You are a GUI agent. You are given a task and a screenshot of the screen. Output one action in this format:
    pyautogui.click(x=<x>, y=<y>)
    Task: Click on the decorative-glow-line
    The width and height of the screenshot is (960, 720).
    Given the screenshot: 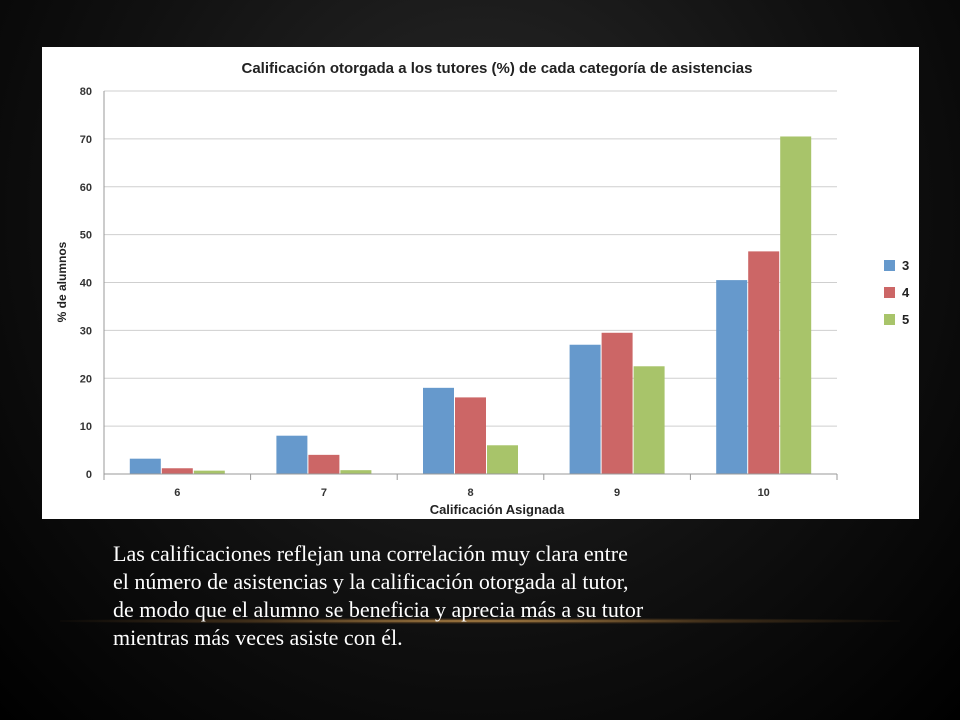 What is the action you would take?
    pyautogui.click(x=480, y=621)
    